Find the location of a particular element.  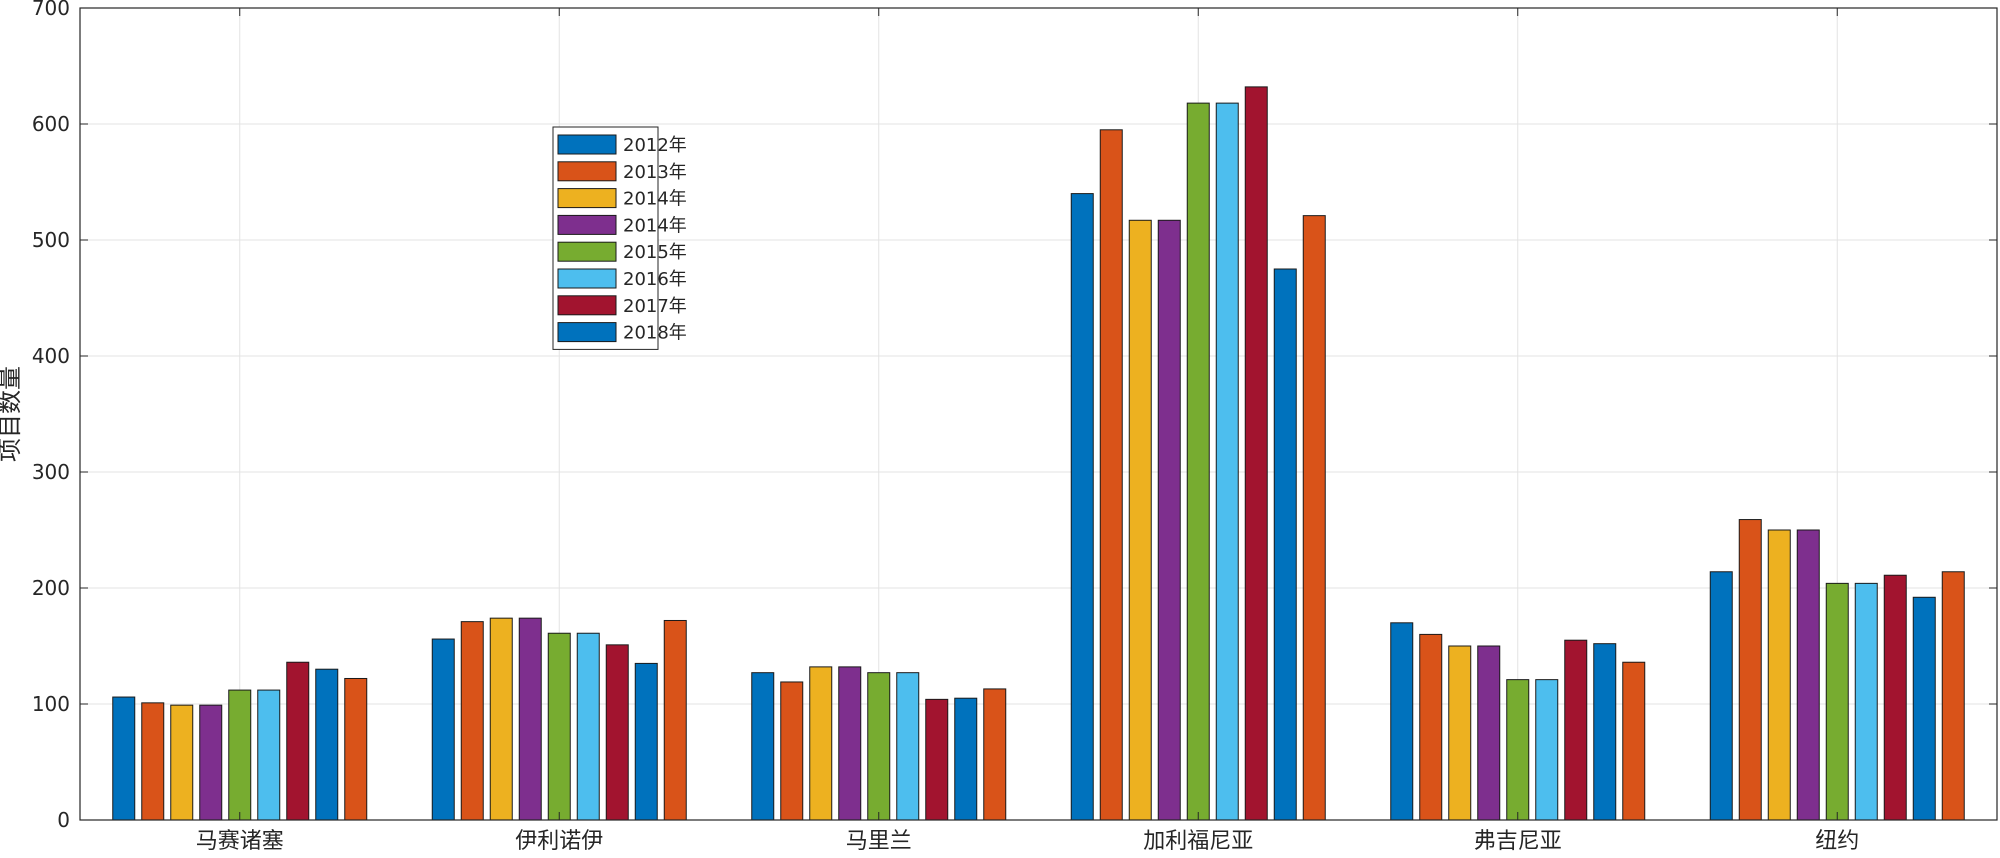

x-category-label: 马赛诸塞 is located at coordinates (240, 841).